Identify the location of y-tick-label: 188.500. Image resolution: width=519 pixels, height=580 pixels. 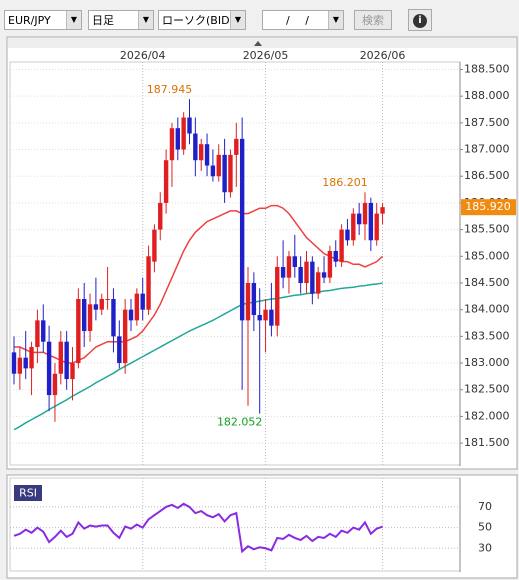
(487, 68).